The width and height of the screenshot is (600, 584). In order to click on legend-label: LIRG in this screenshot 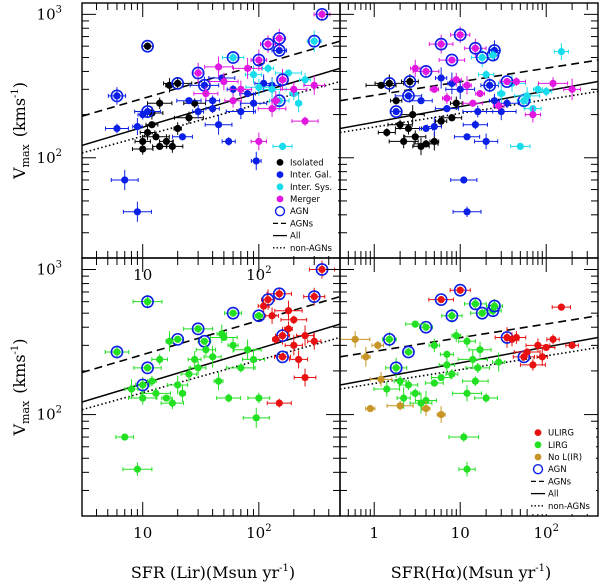, I will do `click(558, 446)`.